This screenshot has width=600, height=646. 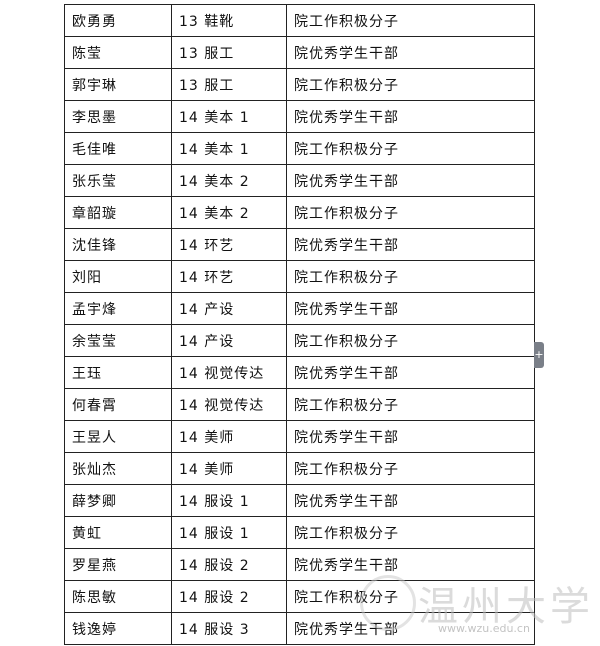 I want to click on table-row: 张灿杰 14 美师 院工作积极分子, so click(x=299, y=468).